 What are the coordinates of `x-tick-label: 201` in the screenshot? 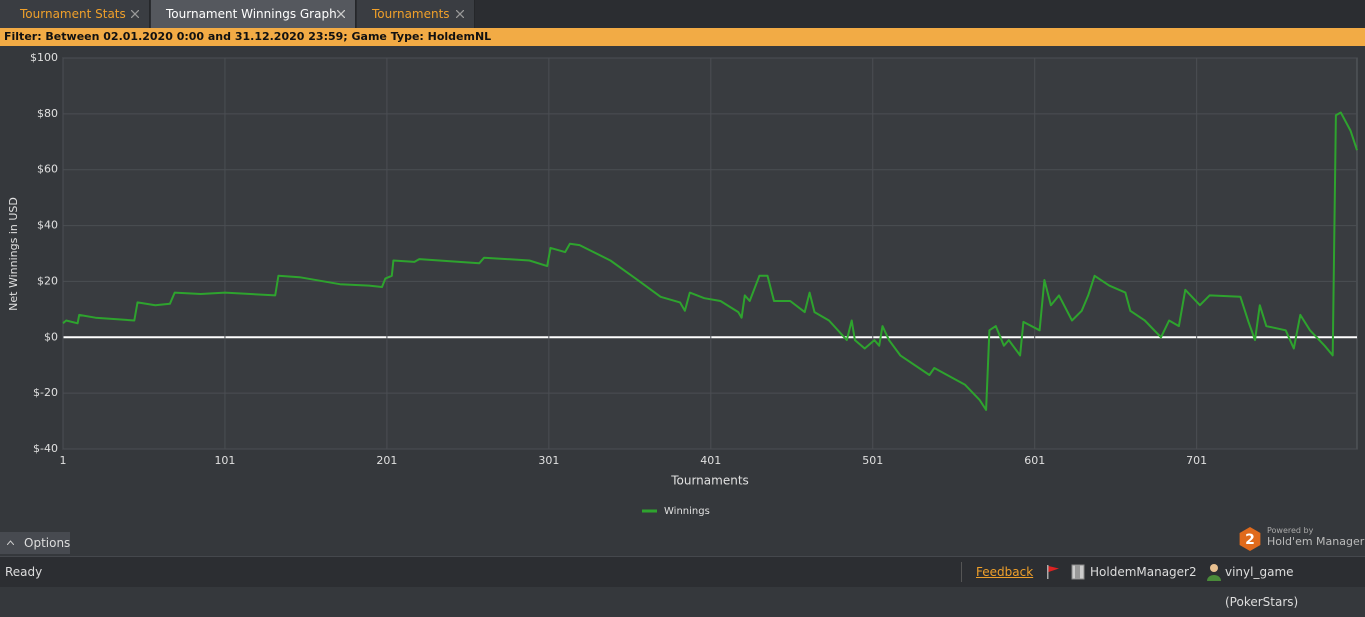 It's located at (386, 460).